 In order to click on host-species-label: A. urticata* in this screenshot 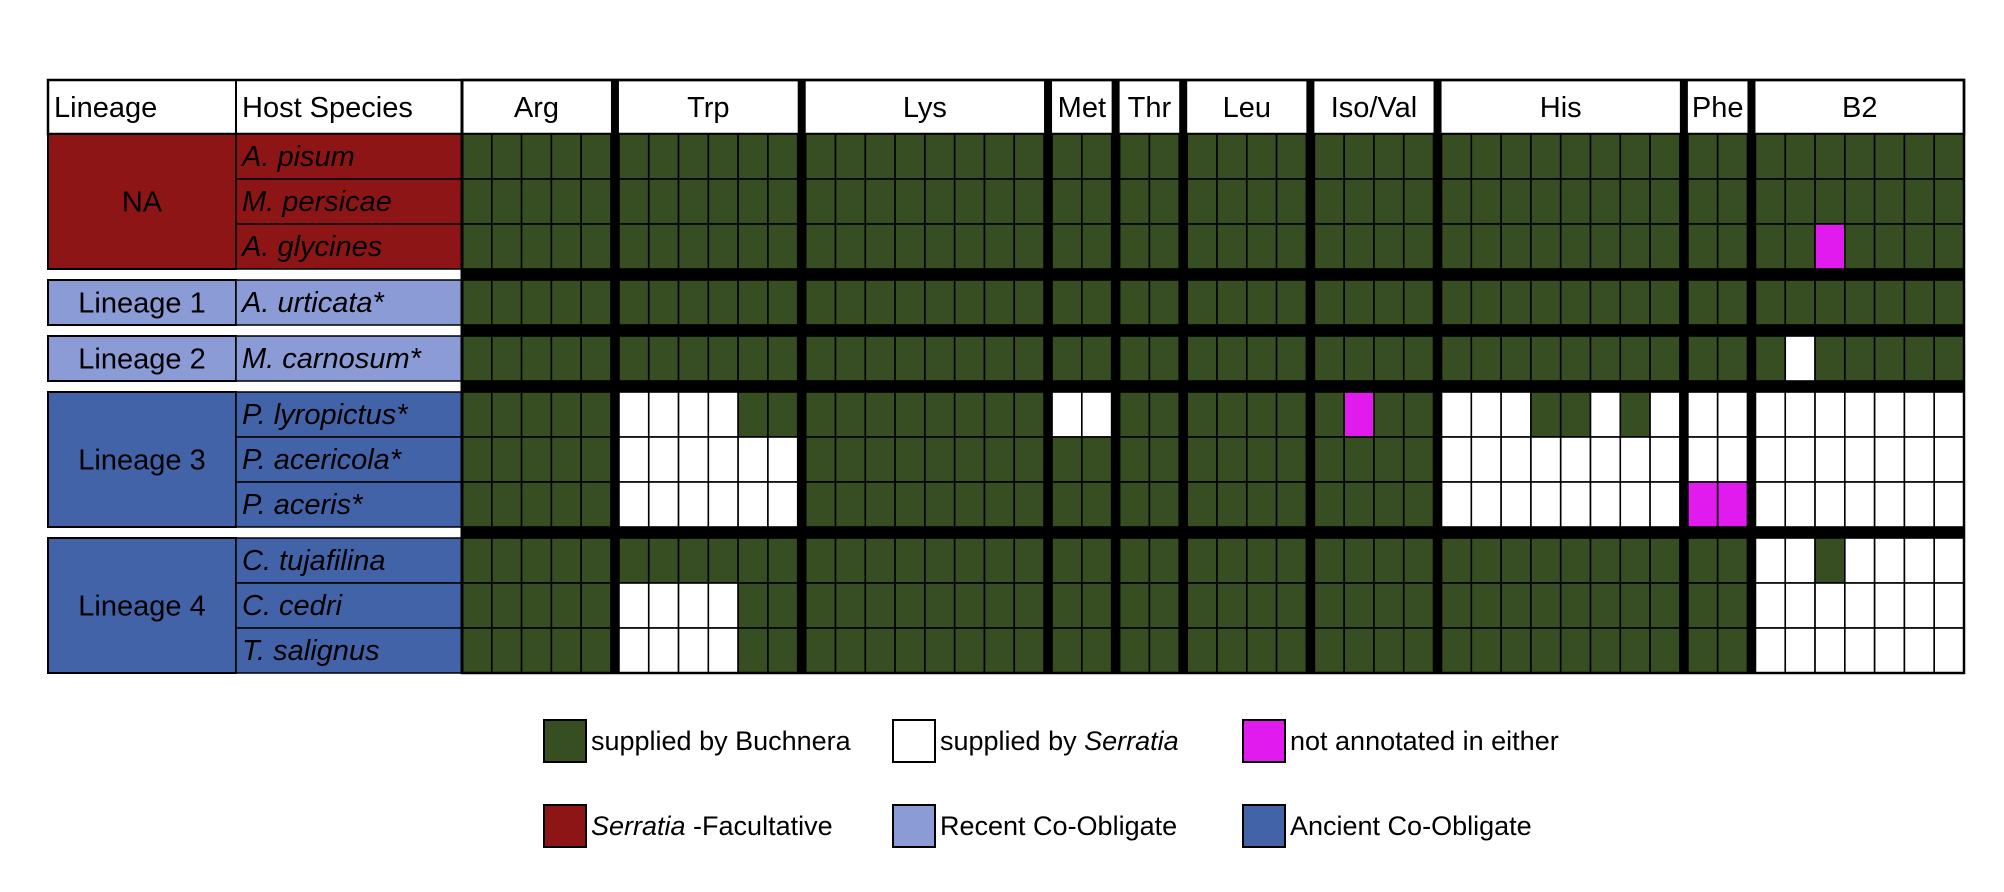, I will do `click(313, 303)`.